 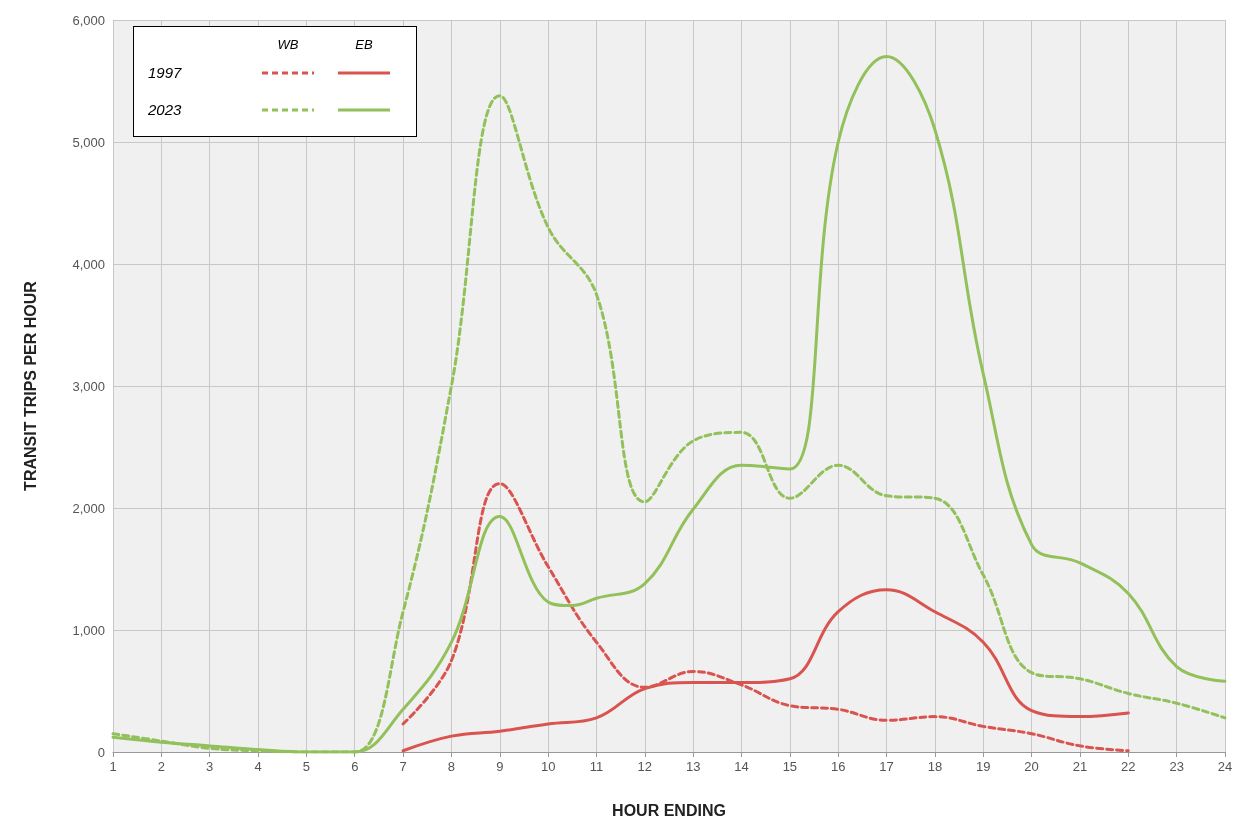 What do you see at coordinates (288, 45) in the screenshot?
I see `annotation: WB` at bounding box center [288, 45].